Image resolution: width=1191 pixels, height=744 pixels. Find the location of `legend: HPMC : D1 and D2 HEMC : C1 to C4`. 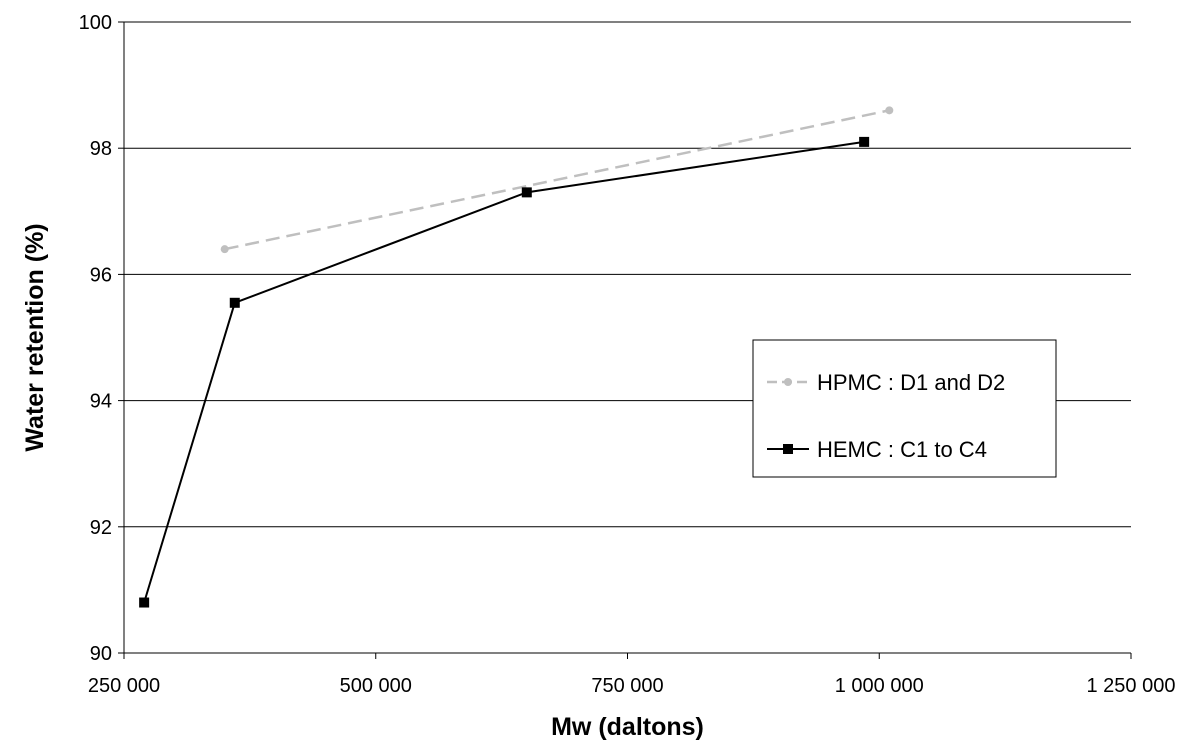

legend: HPMC : D1 and D2 HEMC : C1 to C4 is located at coordinates (904, 408).